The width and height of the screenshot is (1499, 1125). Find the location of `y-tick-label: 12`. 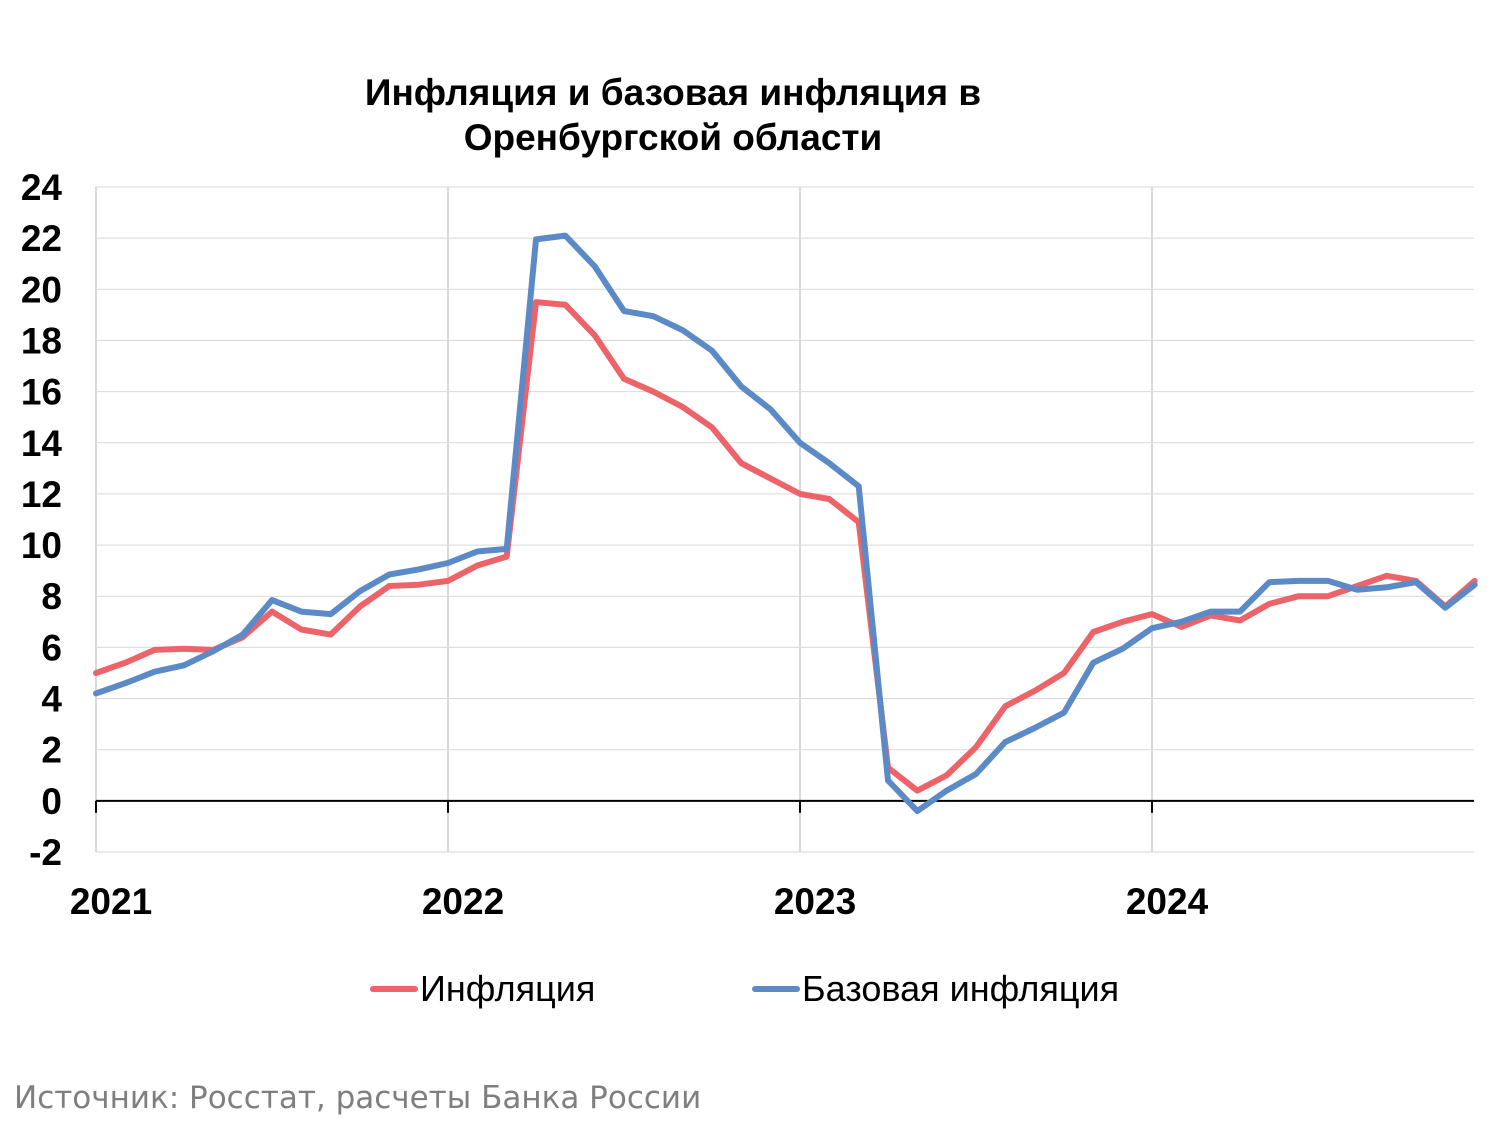

y-tick-label: 12 is located at coordinates (41, 494).